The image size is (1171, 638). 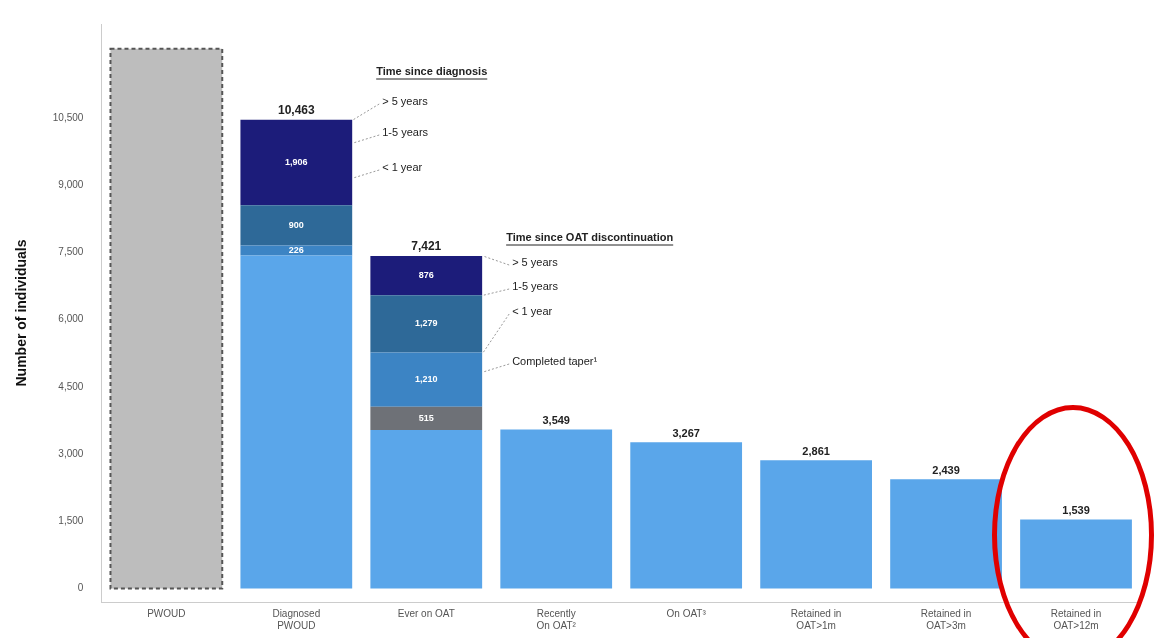 I want to click on data-label: 900, so click(x=296, y=224).